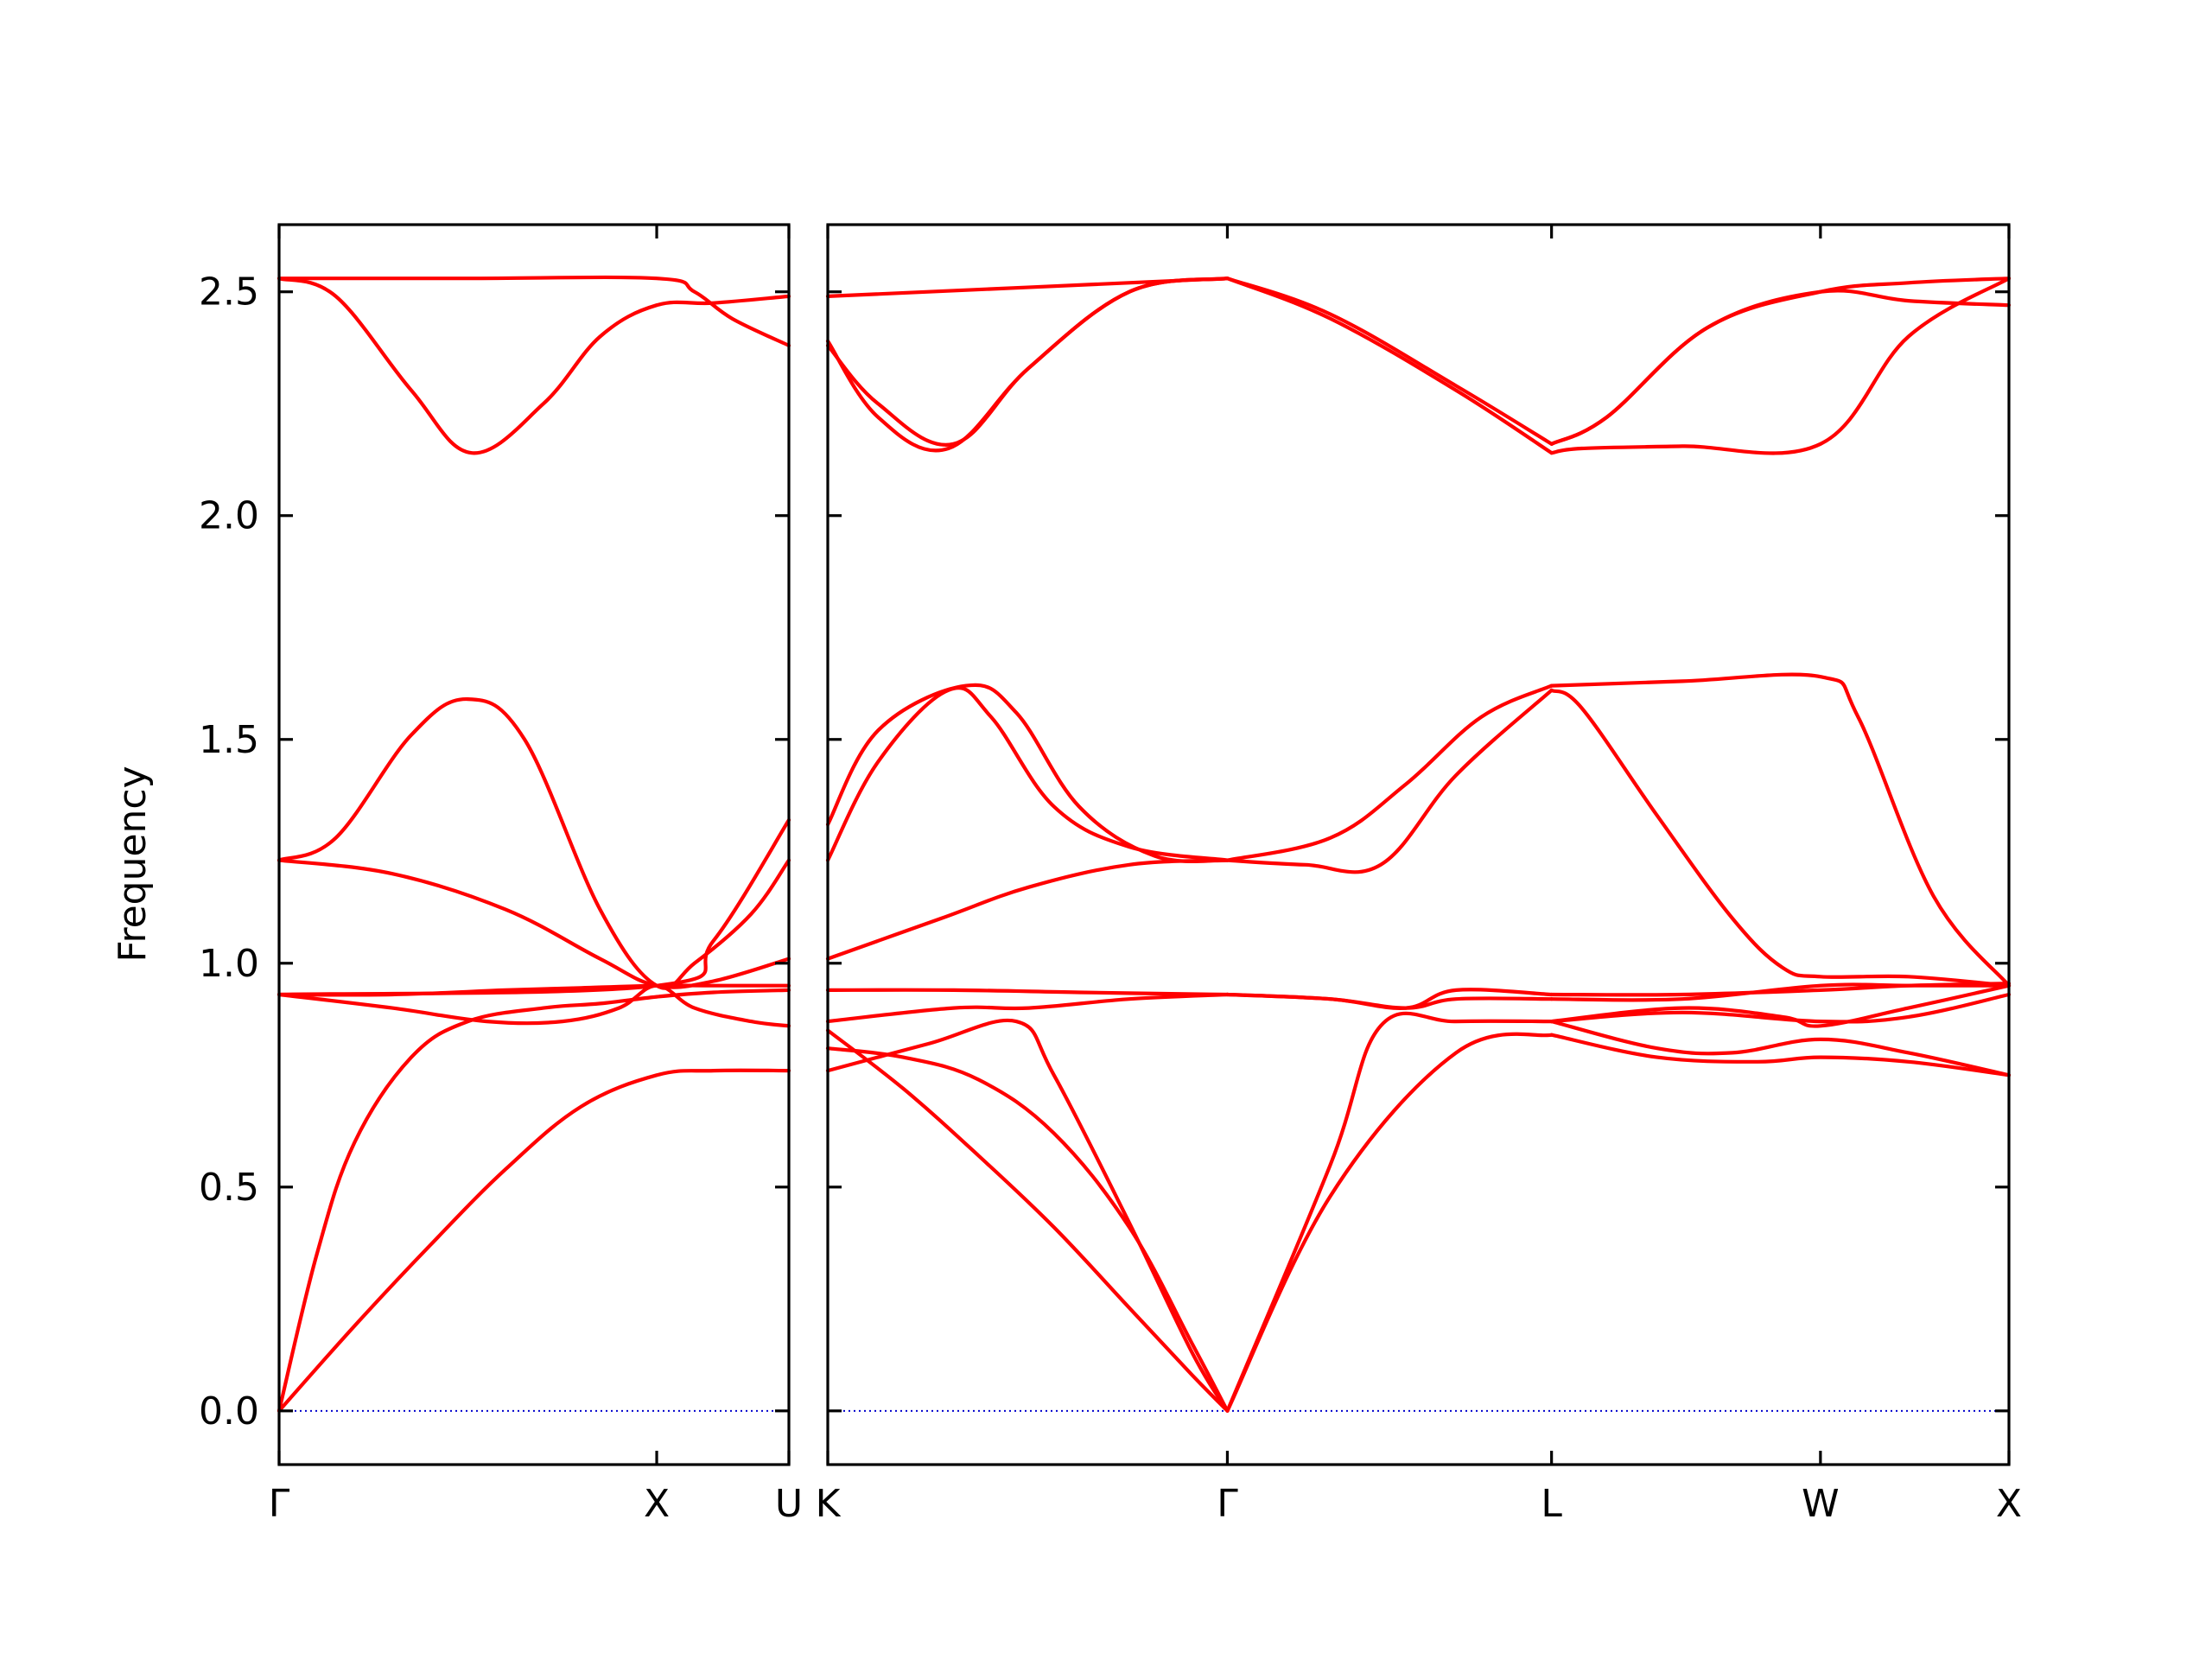 The height and width of the screenshot is (1659, 2212). Describe the element at coordinates (789, 1504) in the screenshot. I see `x-tick-label: U` at that location.